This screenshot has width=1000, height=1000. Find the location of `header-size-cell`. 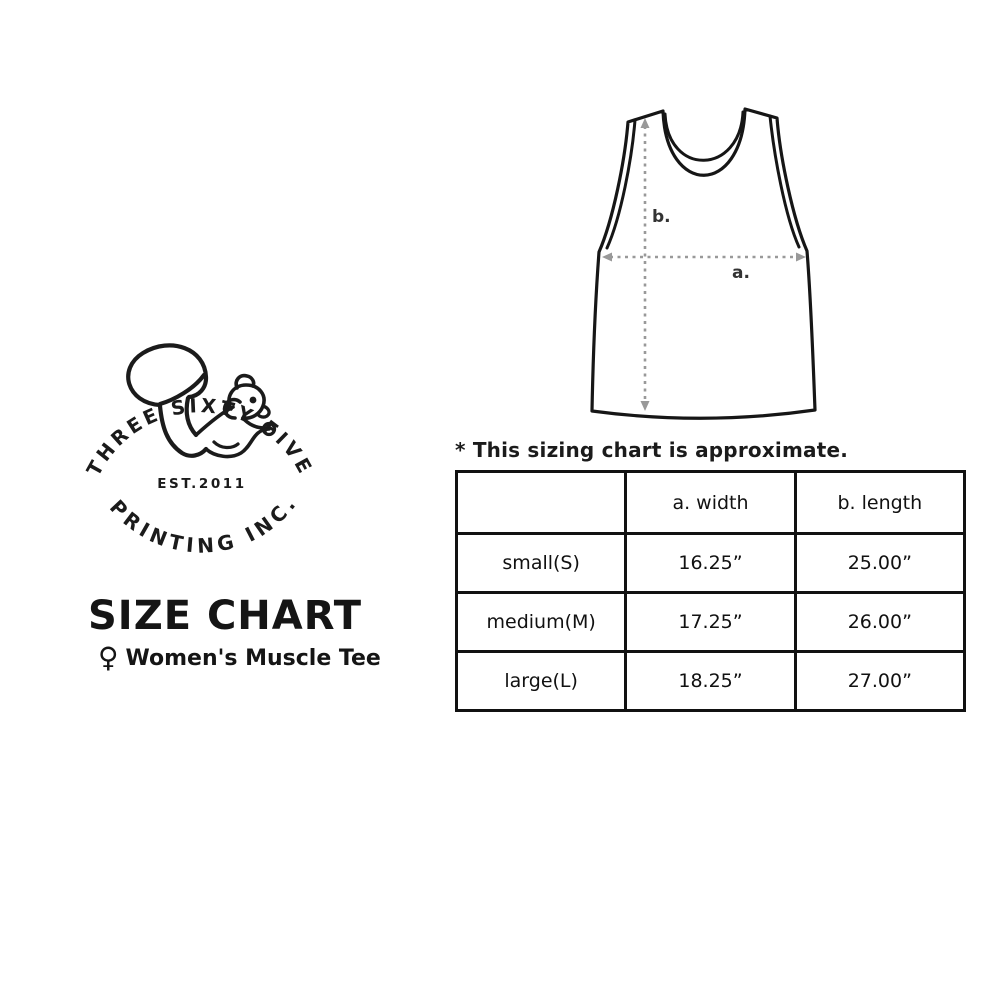

header-size-cell is located at coordinates (541, 502).